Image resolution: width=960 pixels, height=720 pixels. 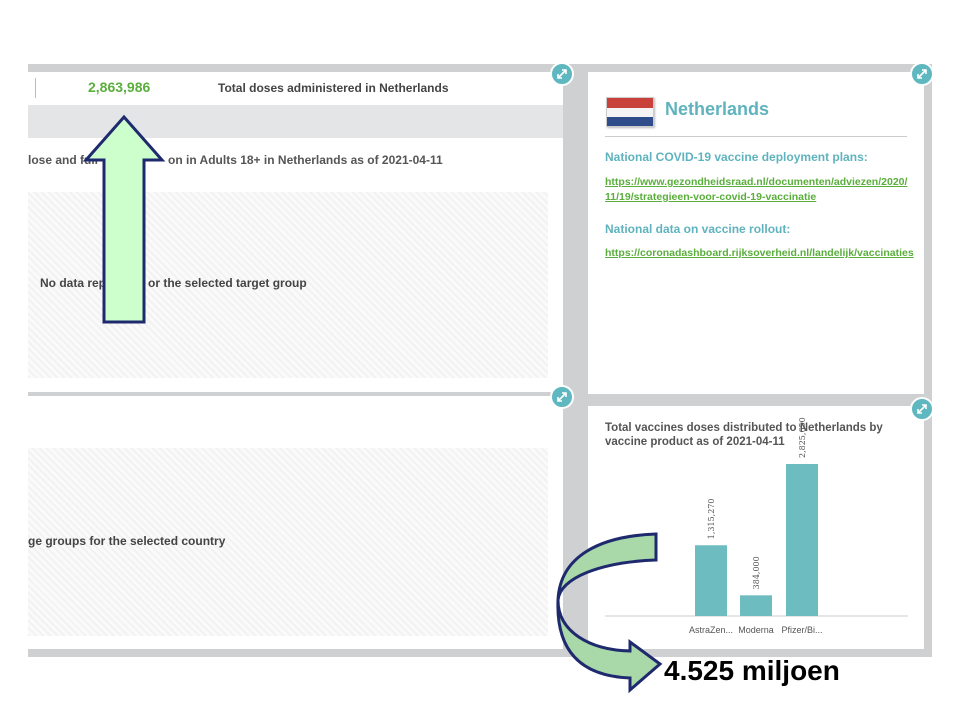 I want to click on total-doses-value: 2,863,986, so click(x=119, y=87).